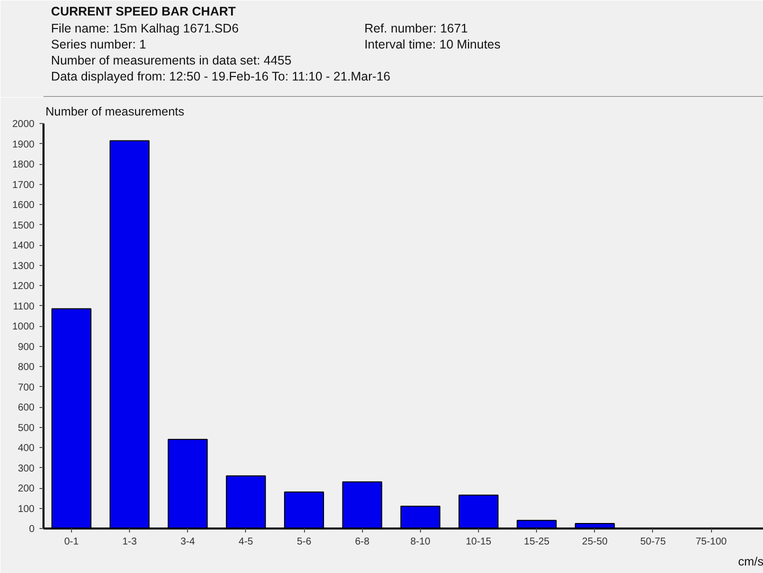  What do you see at coordinates (479, 542) in the screenshot?
I see `x-tick-label: 10-15` at bounding box center [479, 542].